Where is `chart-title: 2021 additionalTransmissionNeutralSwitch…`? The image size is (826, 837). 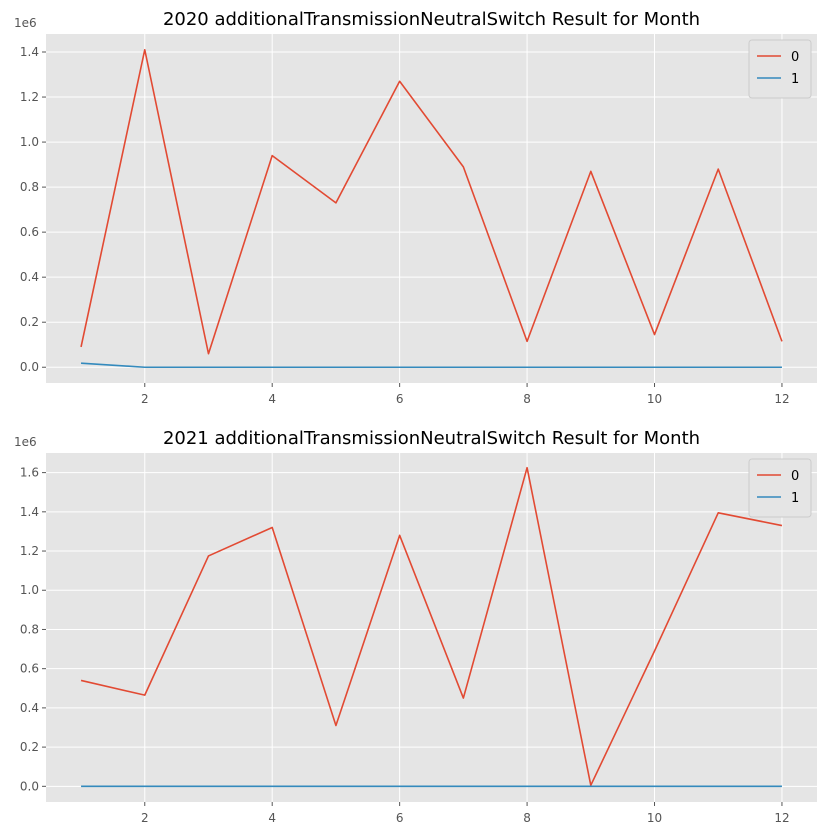 chart-title: 2021 additionalTransmissionNeutralSwitch… is located at coordinates (431, 438).